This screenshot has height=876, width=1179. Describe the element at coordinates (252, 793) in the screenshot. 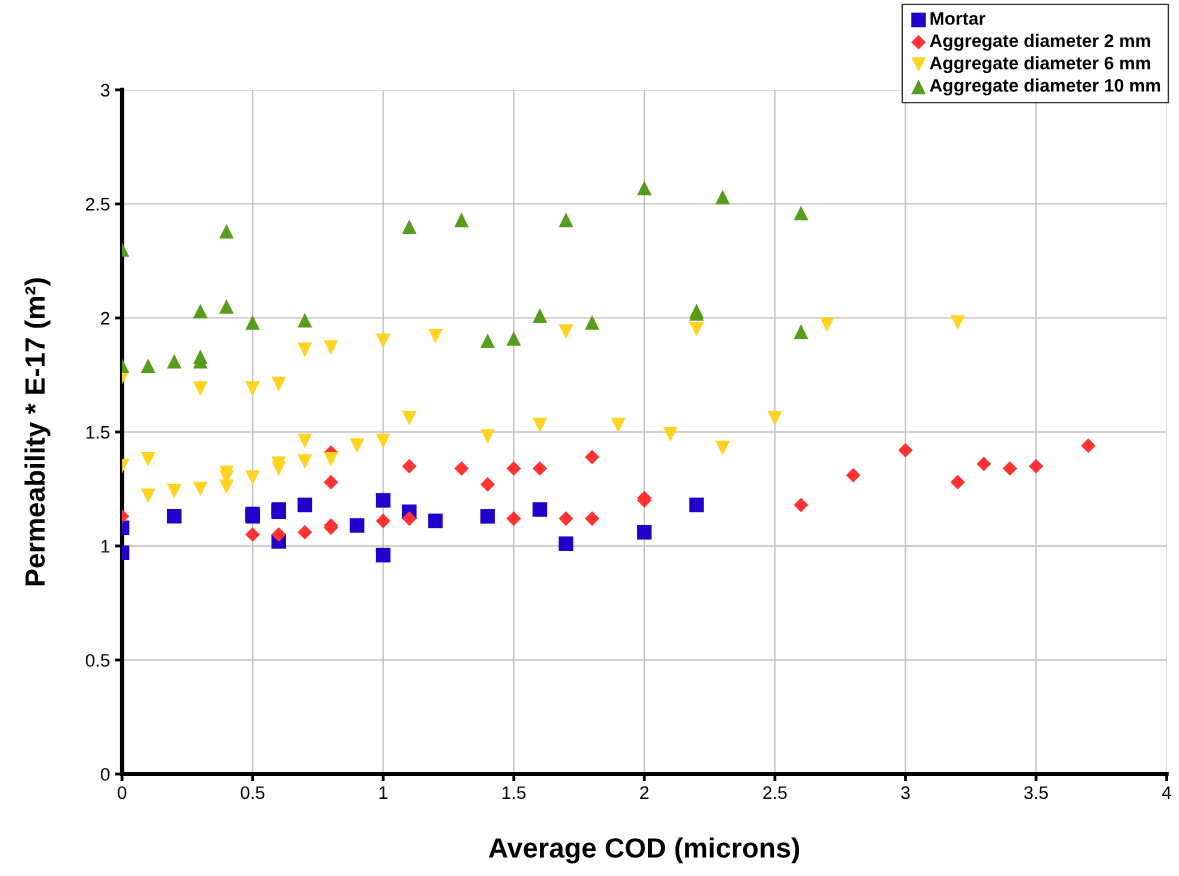

I see `x-tick-label: 0.5` at that location.